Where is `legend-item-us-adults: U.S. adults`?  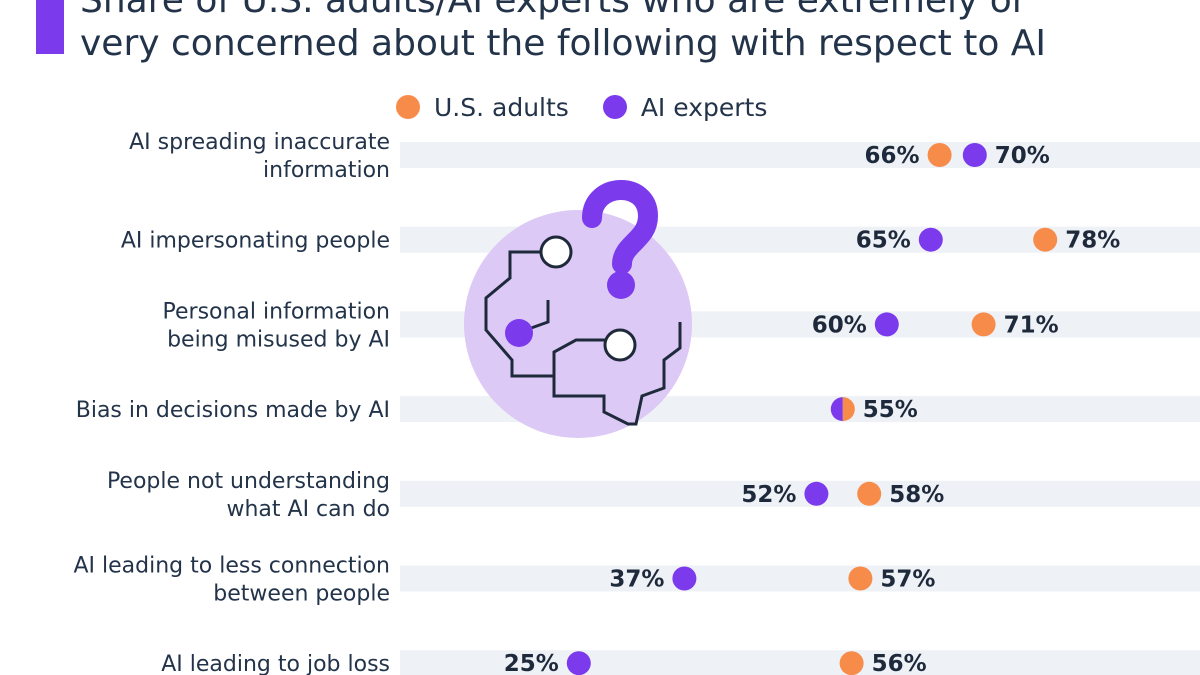 legend-item-us-adults: U.S. adults is located at coordinates (482, 107).